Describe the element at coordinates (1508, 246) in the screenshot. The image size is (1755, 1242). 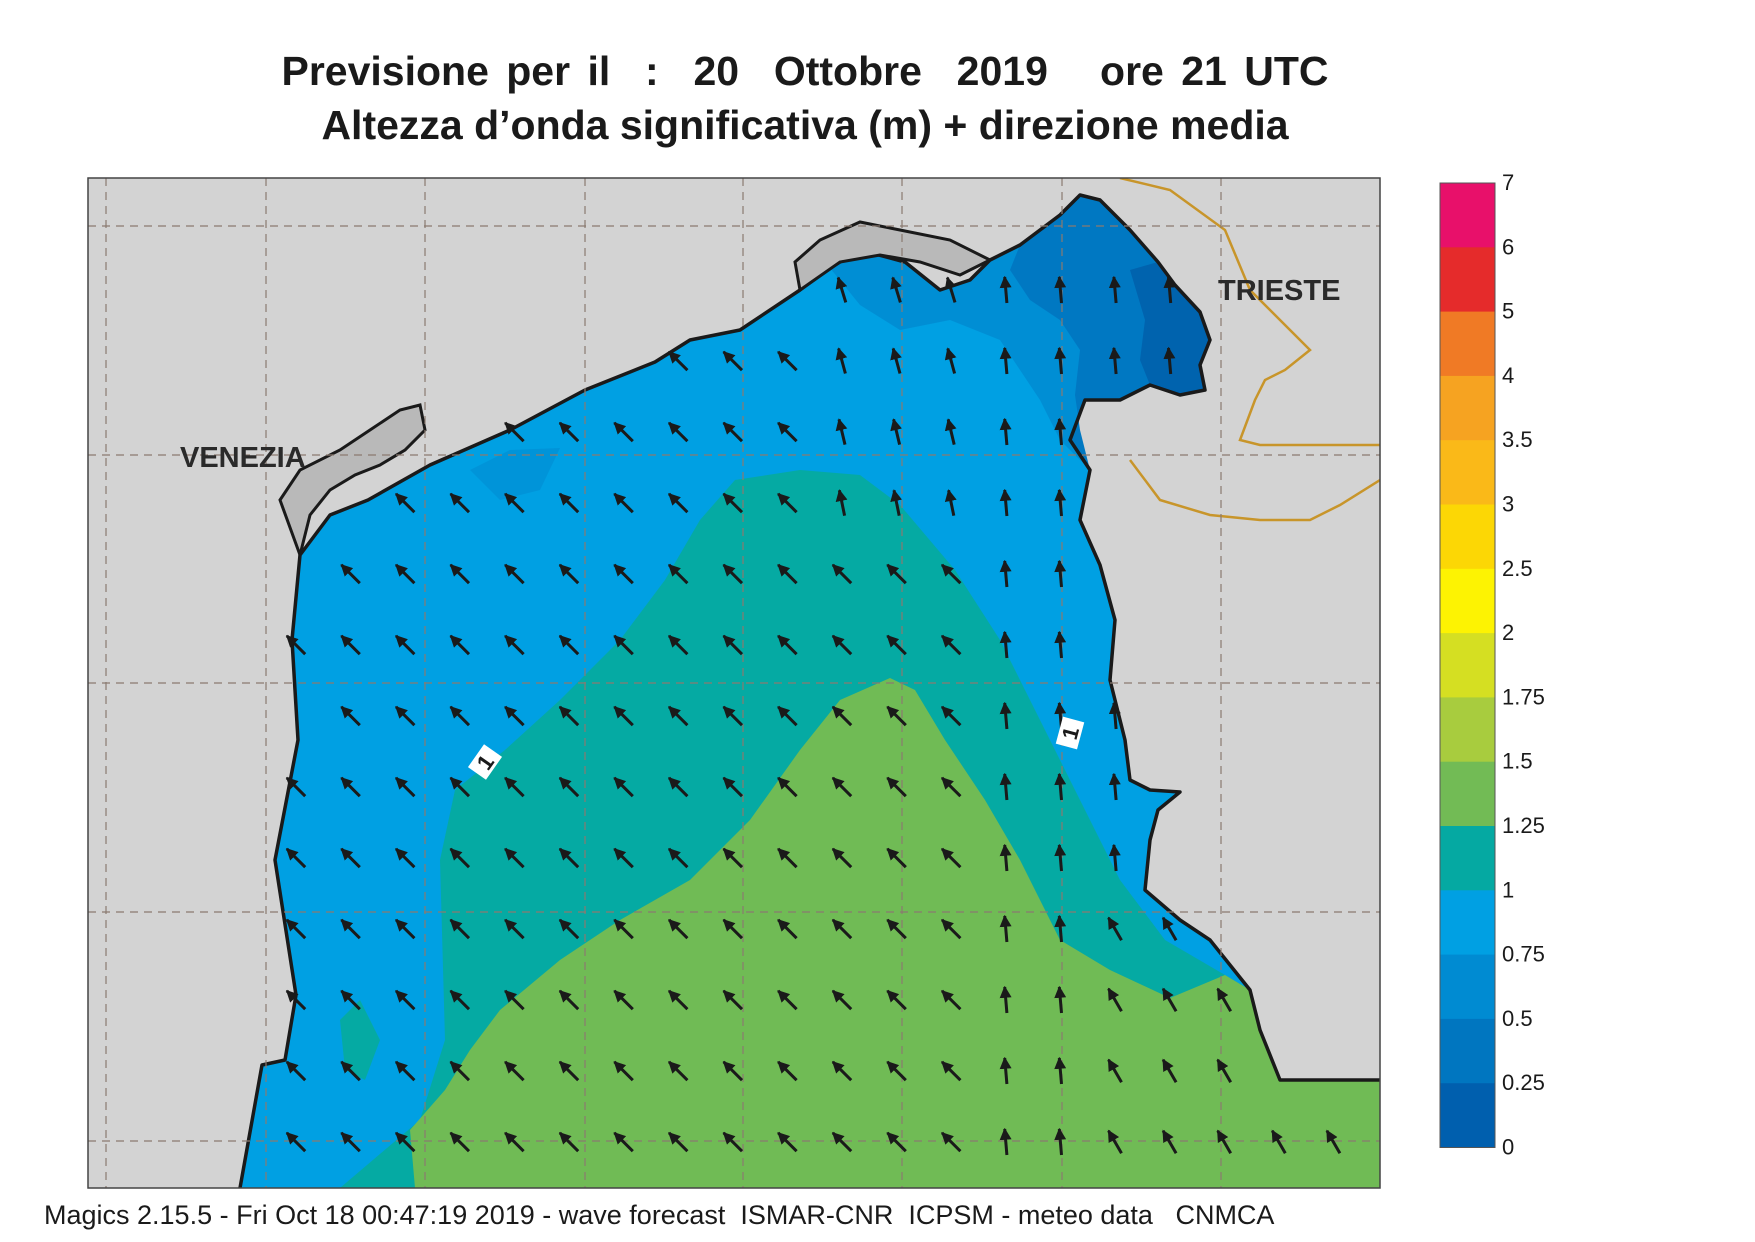
I see `legend-tick-label: 6` at that location.